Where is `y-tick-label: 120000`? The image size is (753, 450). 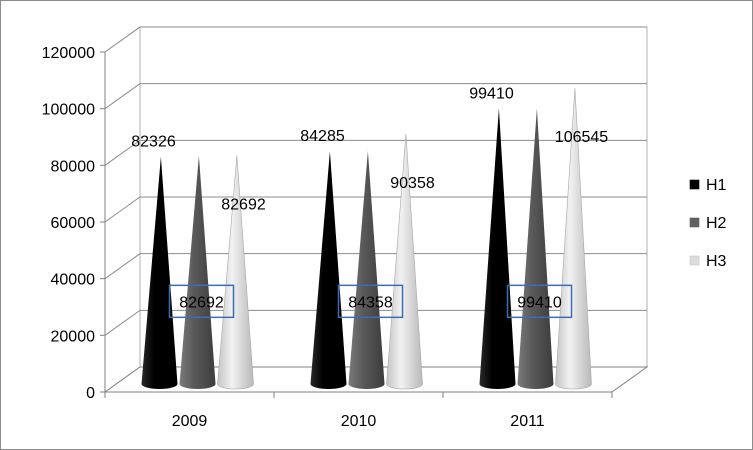 y-tick-label: 120000 is located at coordinates (68, 53).